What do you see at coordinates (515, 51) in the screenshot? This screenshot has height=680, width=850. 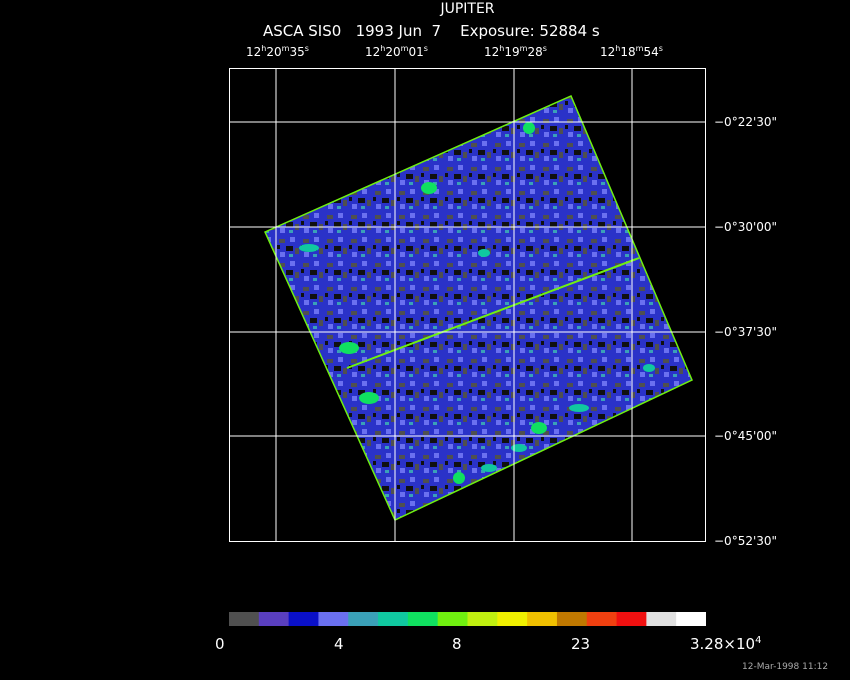 I see `ra-tick-label: 12h19m28s` at bounding box center [515, 51].